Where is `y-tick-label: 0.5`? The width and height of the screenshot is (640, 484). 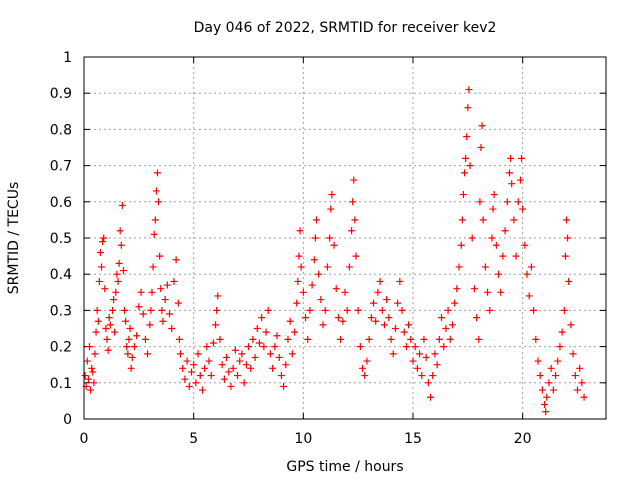
y-tick-label: 0.5 is located at coordinates (61, 239).